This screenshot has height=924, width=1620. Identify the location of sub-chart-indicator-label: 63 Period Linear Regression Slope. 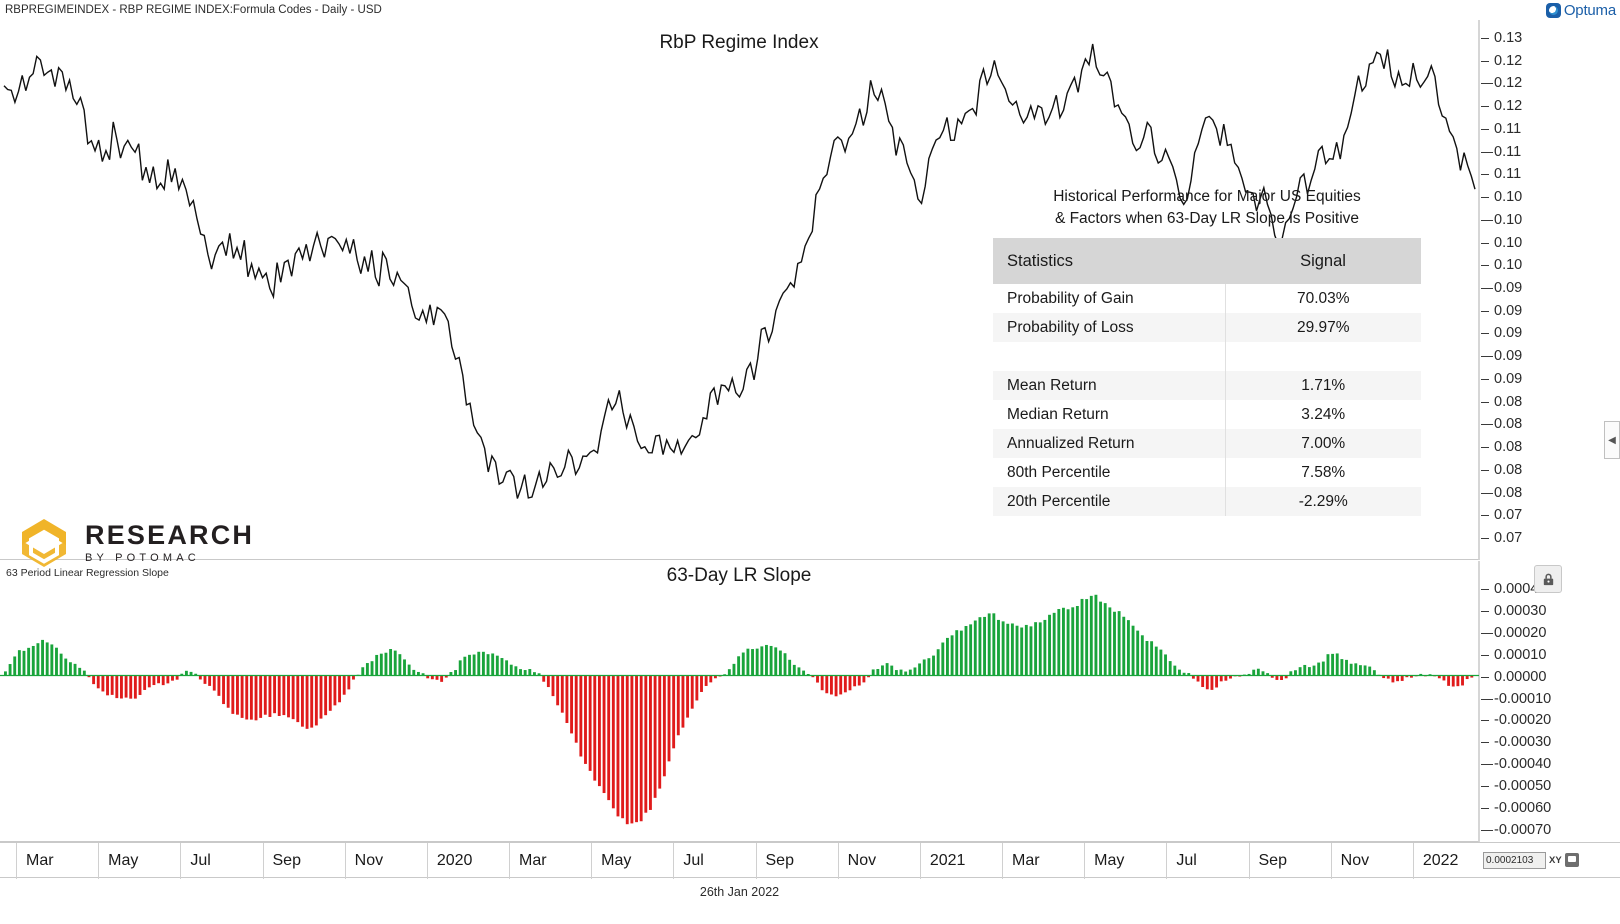
(87, 573).